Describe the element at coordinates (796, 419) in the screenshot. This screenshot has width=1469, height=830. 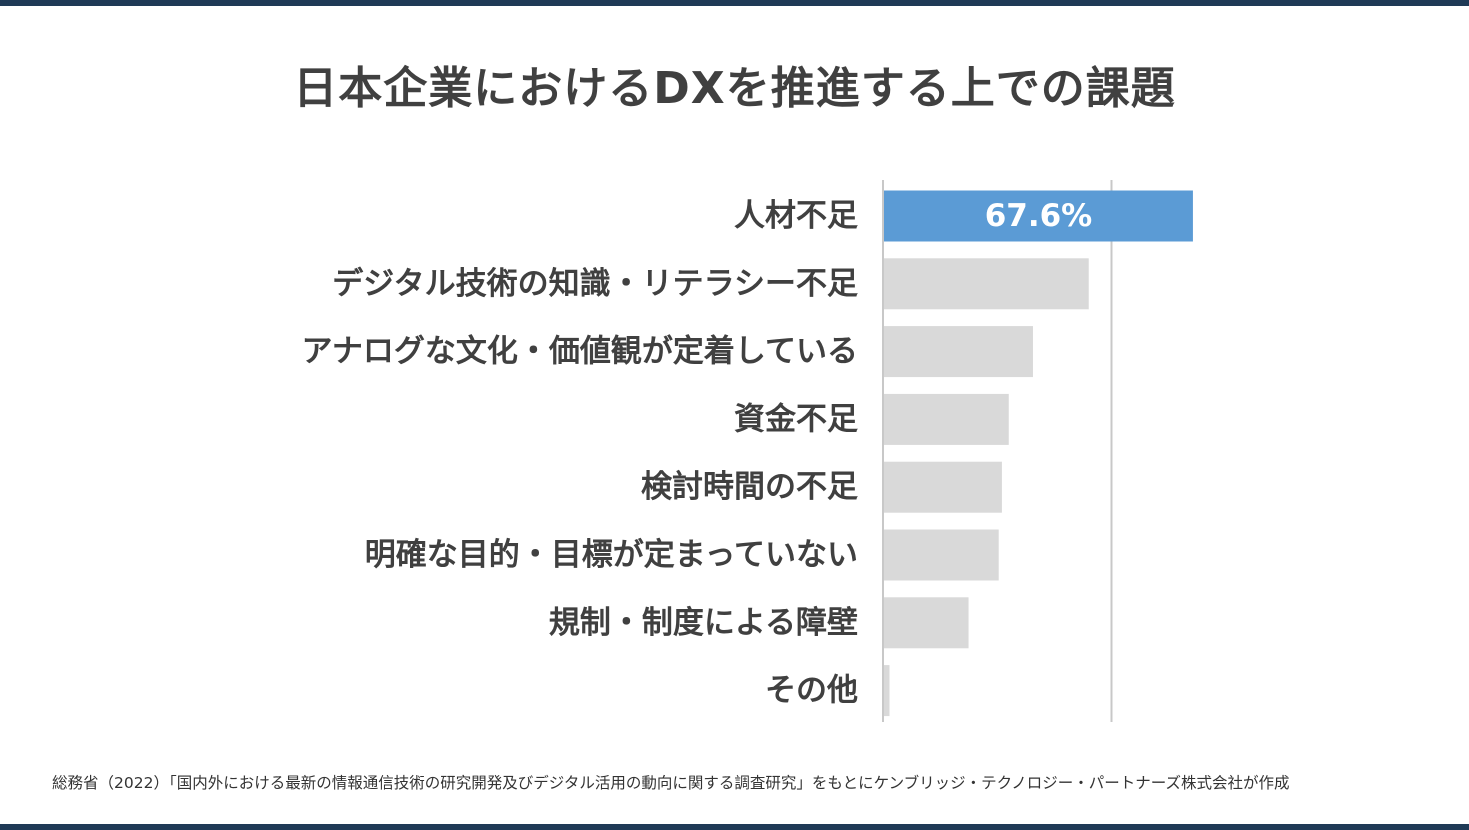
I see `category-label-3: 資金不足` at that location.